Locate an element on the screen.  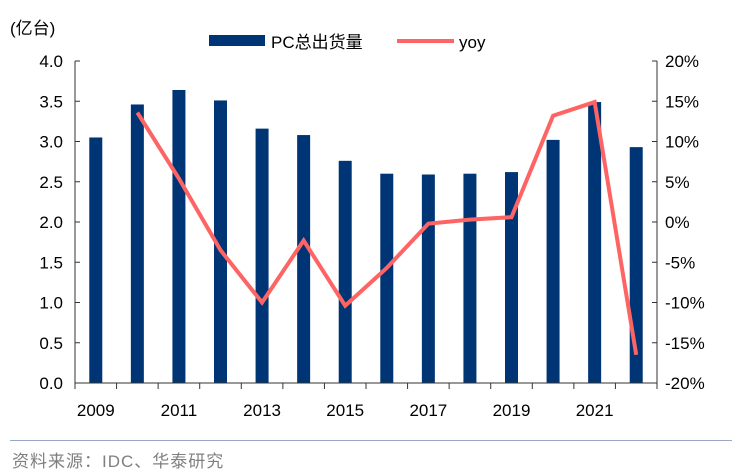
left-tick-label: 0.5 is located at coordinates (51, 343).